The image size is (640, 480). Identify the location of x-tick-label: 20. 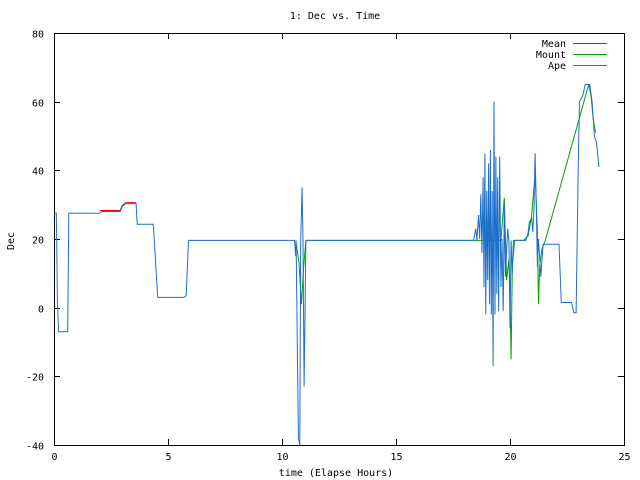
(510, 457).